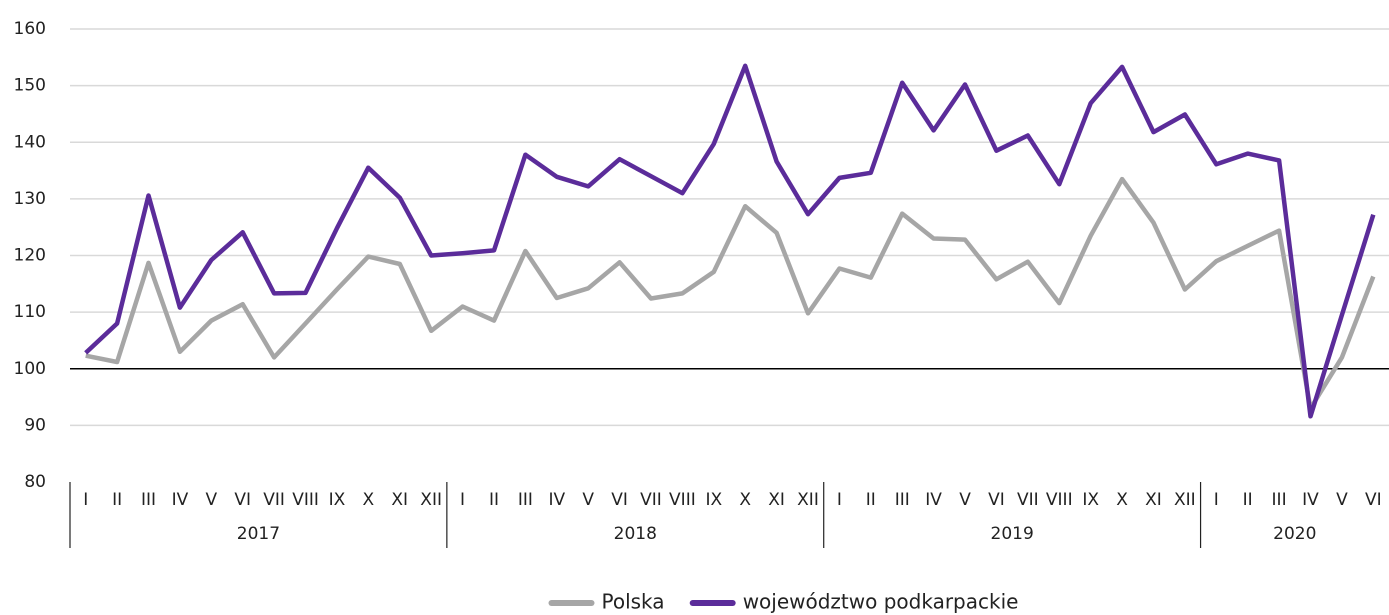  Describe the element at coordinates (258, 534) in the screenshot. I see `x-group-label: 2017` at that location.